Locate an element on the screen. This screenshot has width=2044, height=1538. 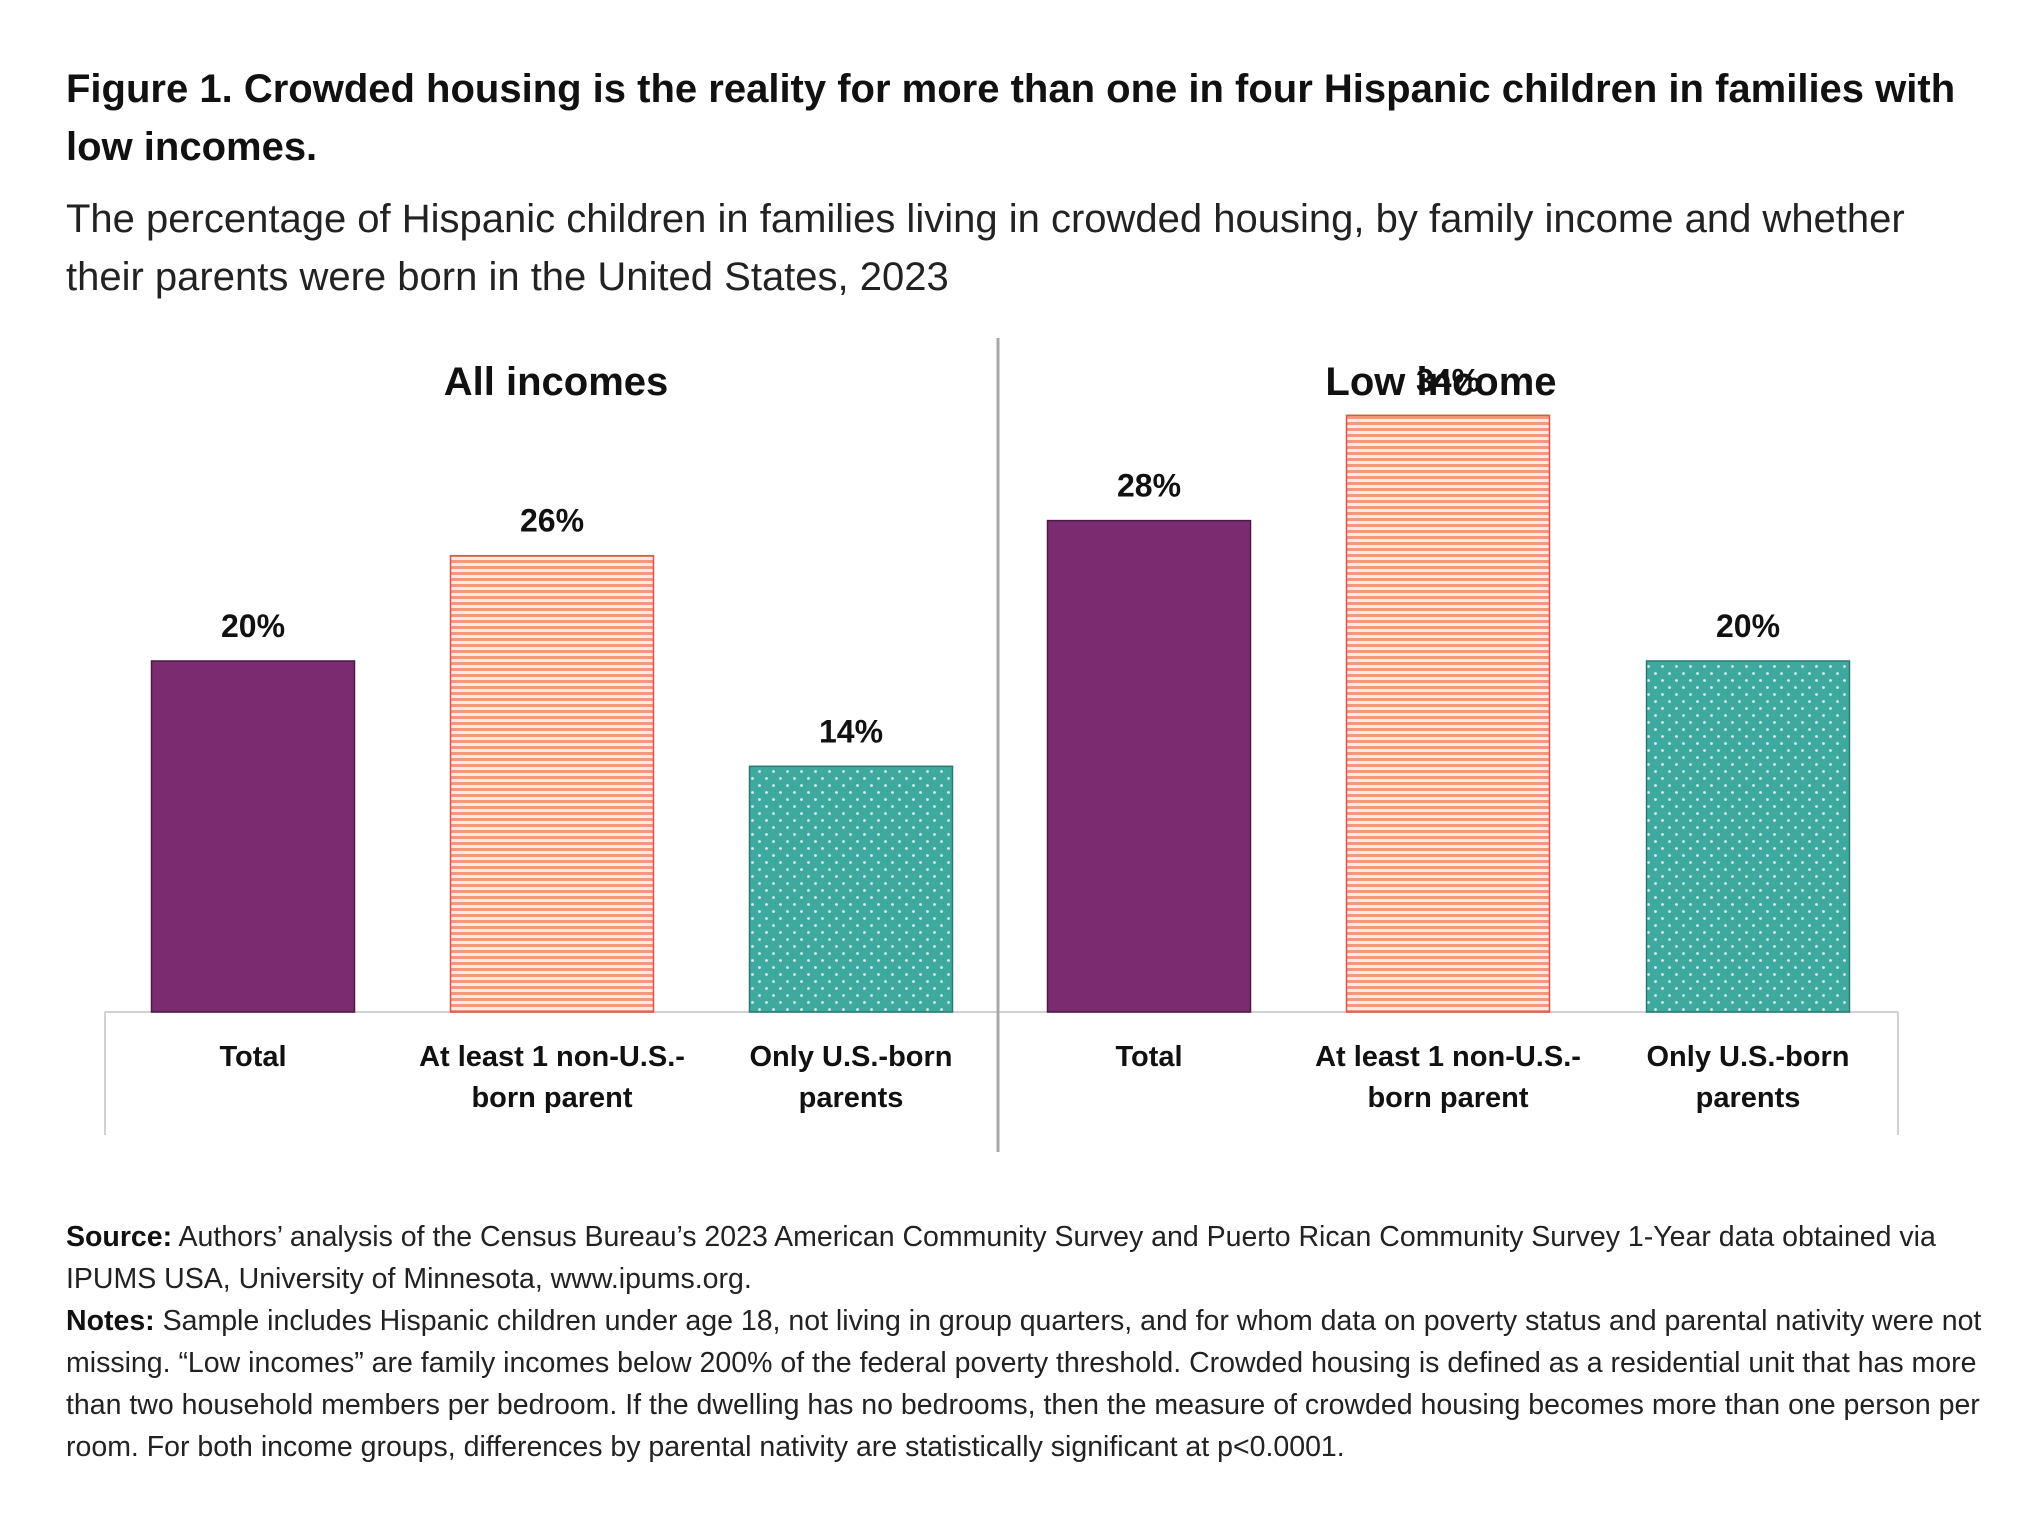
panel-title: All incomes is located at coordinates (556, 382).